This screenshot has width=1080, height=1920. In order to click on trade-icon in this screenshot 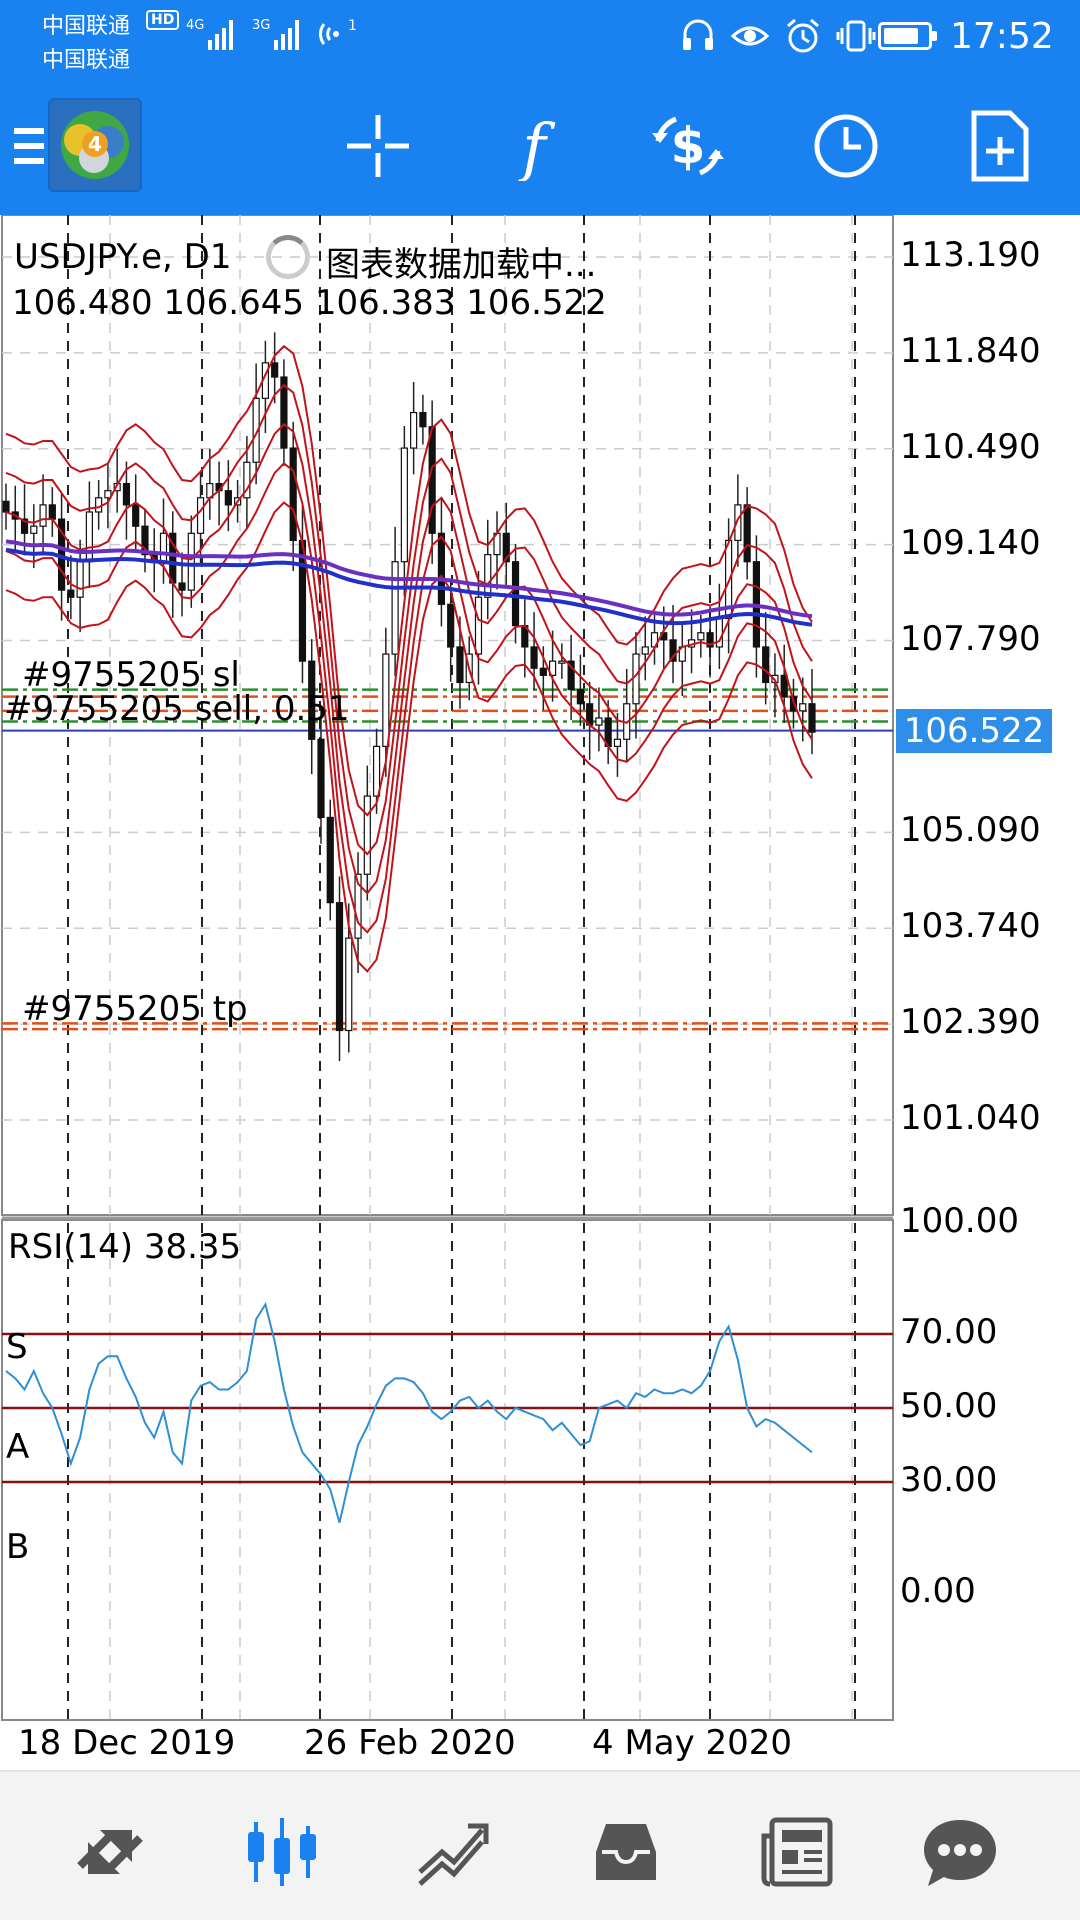, I will do `click(452, 1852)`.